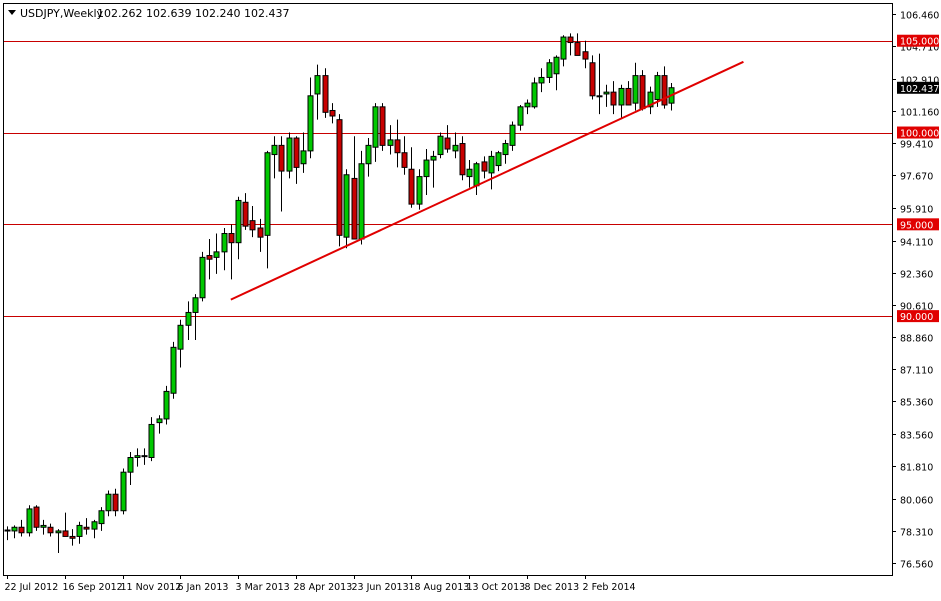  I want to click on collapse-triangle-icon, so click(12, 12).